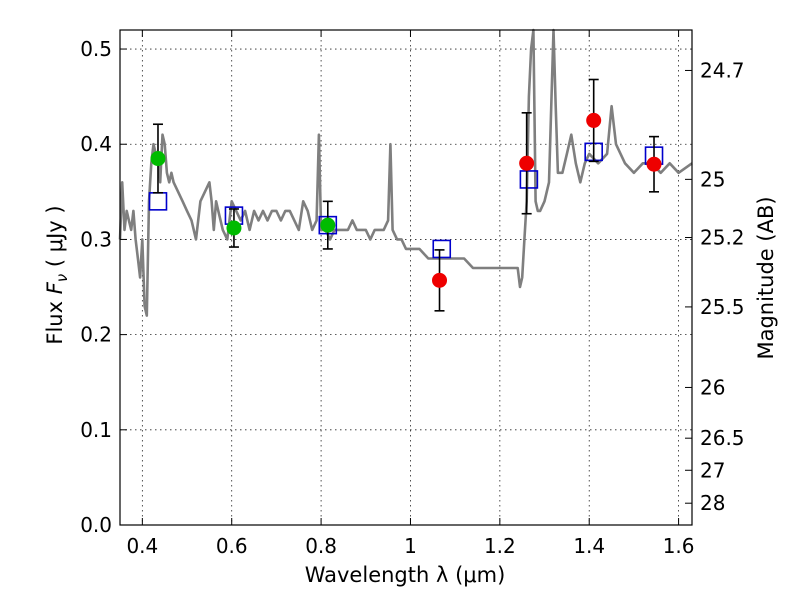 This screenshot has width=800, height=600. Describe the element at coordinates (712, 387) in the screenshot. I see `y2-tick-label: 26` at that location.